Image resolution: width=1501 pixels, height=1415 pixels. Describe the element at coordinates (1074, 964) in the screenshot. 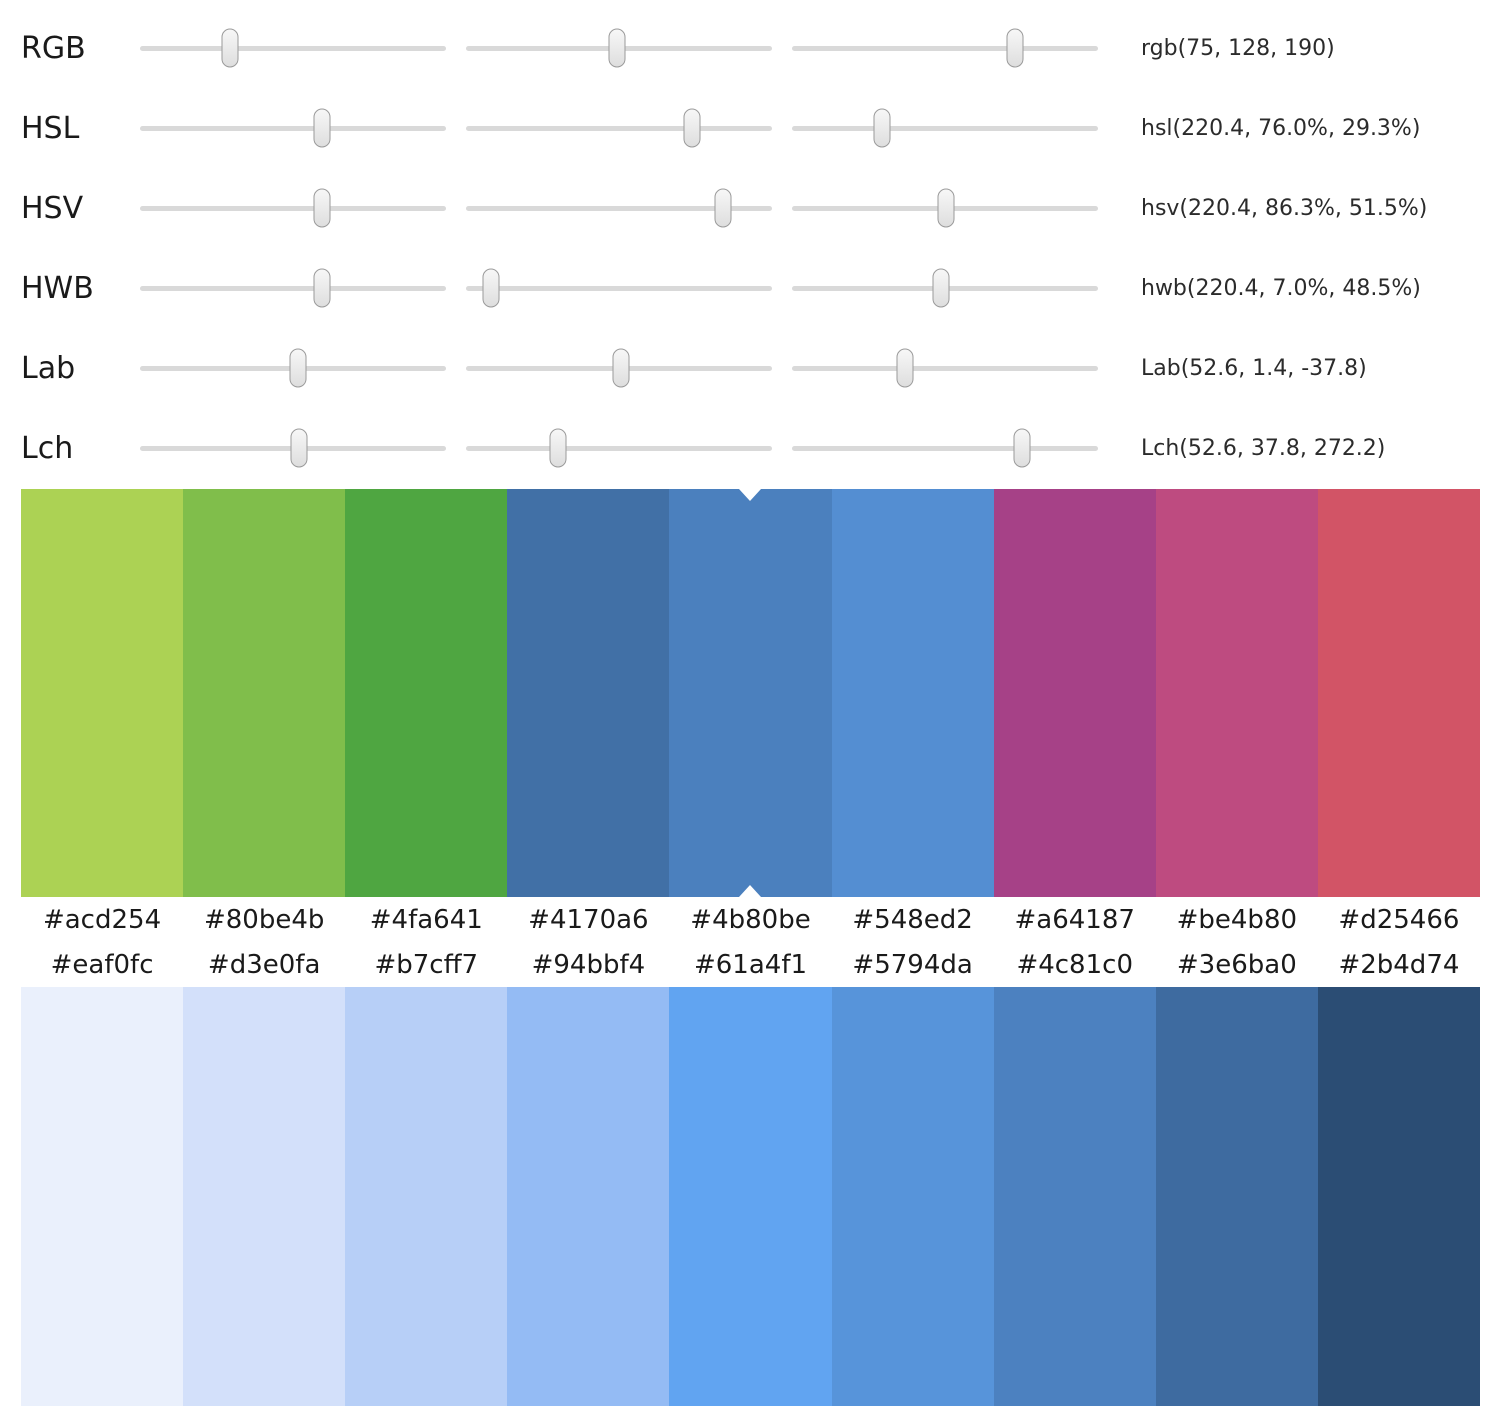

I see `swatch-hex-label: #4c81c0` at that location.